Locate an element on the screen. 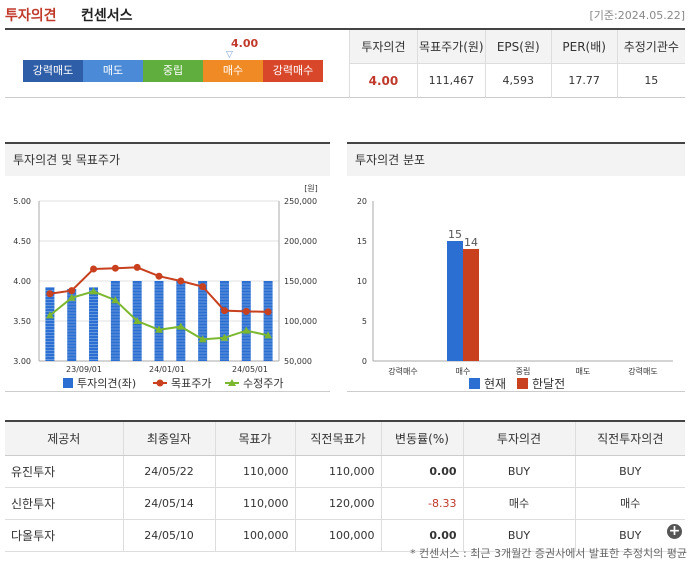 Image resolution: width=695 pixels, height=562 pixels. summary-institutions: 15 is located at coordinates (650, 80).